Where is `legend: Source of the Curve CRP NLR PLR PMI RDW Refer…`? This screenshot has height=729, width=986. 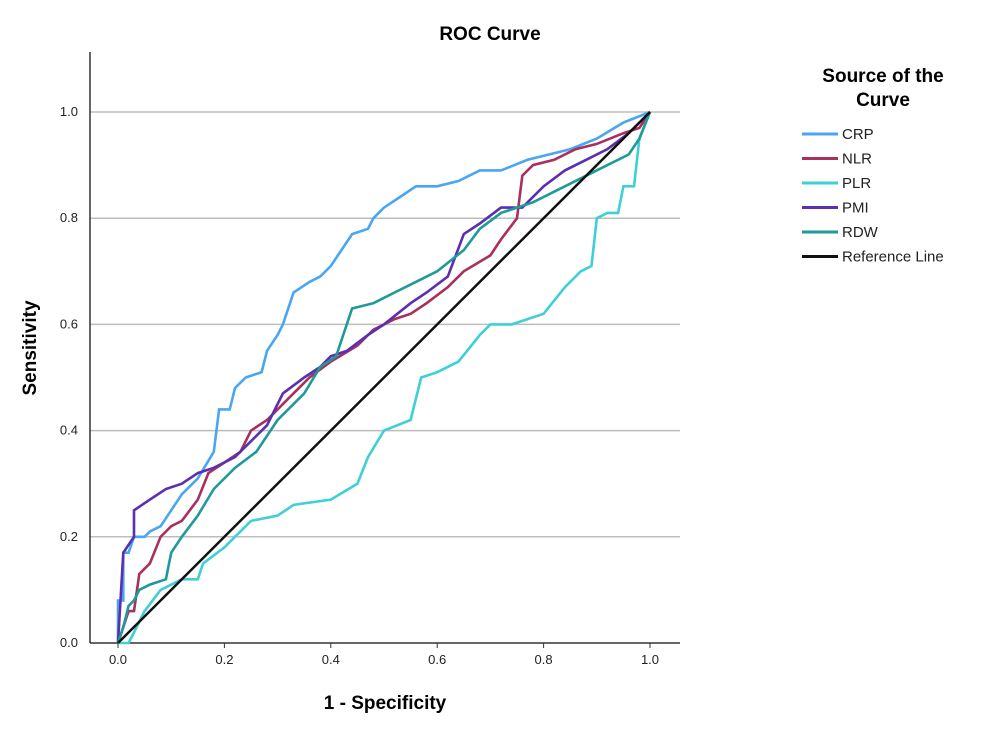
legend: Source of the Curve CRP NLR PLR PMI RDW Refer… is located at coordinates (873, 166).